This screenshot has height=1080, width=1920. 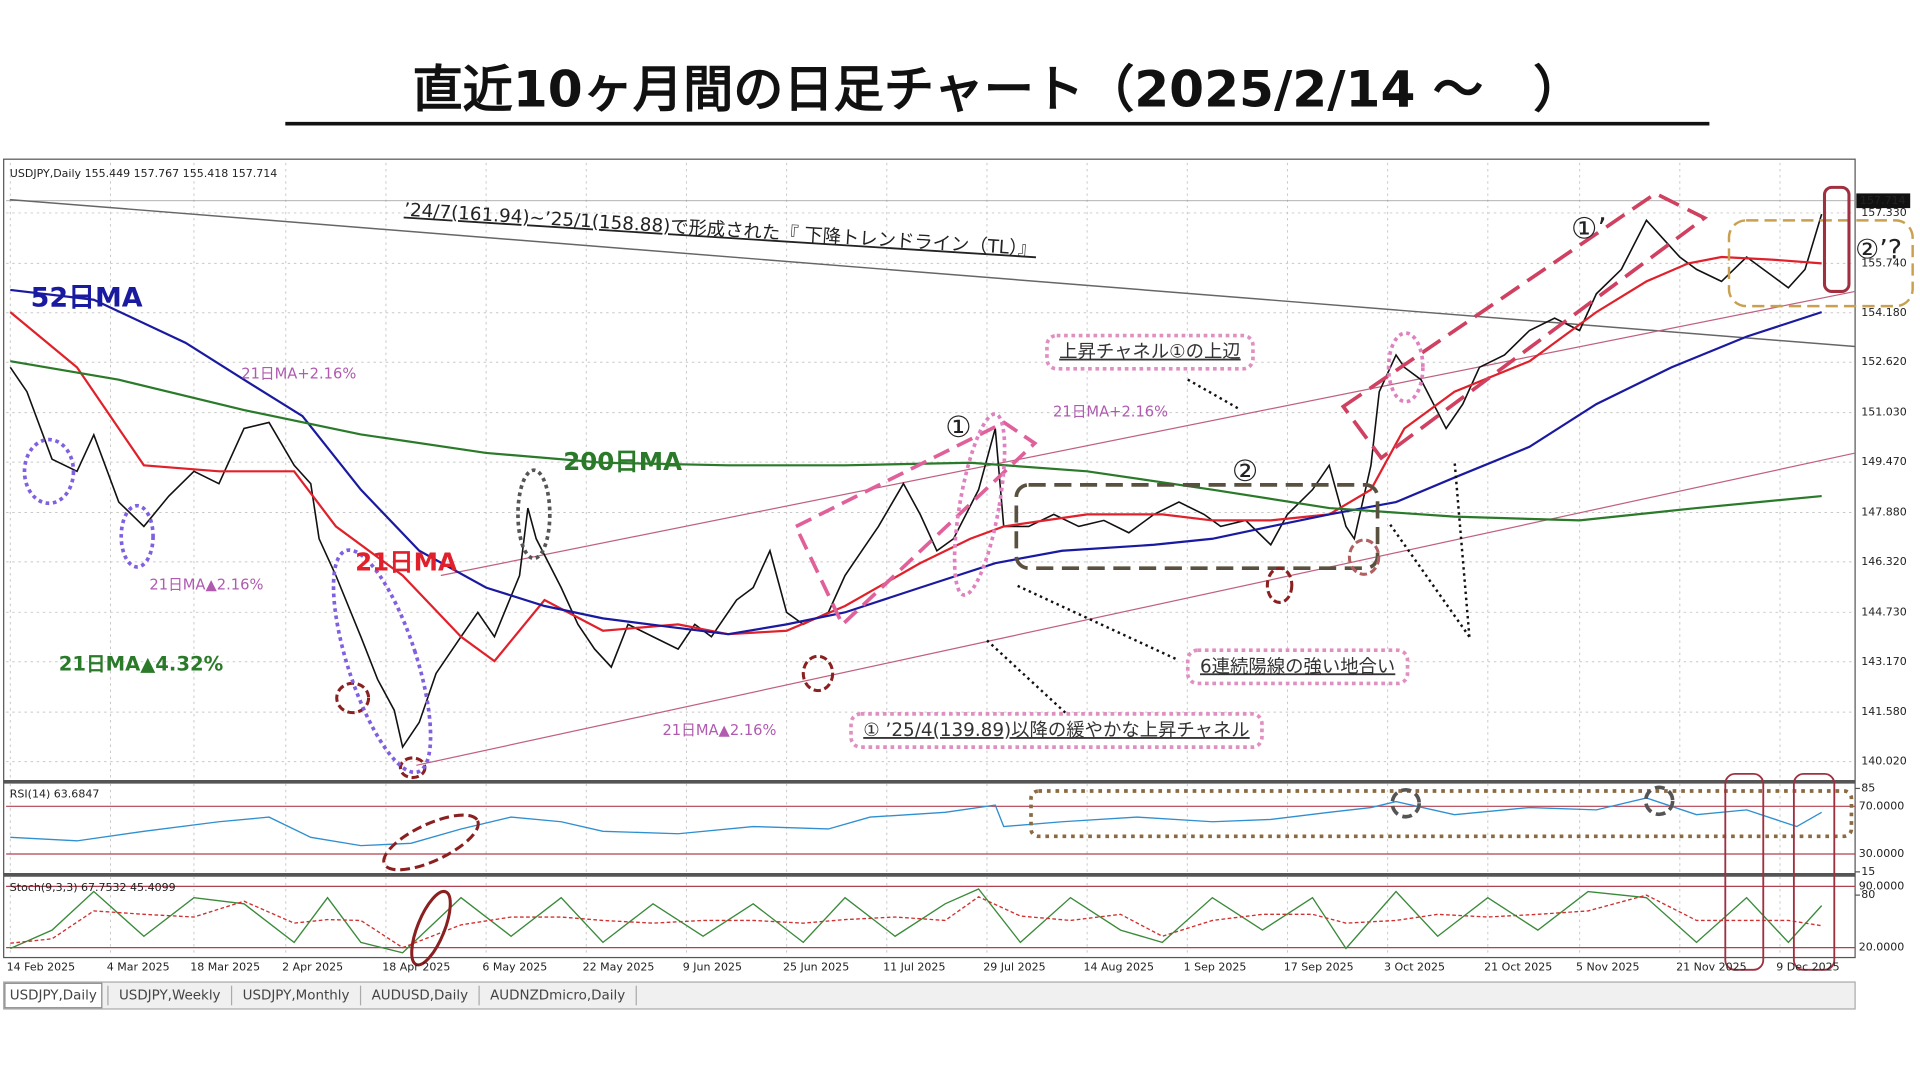 I want to click on x-tick-label: 17 Sep 2025, so click(x=1319, y=966).